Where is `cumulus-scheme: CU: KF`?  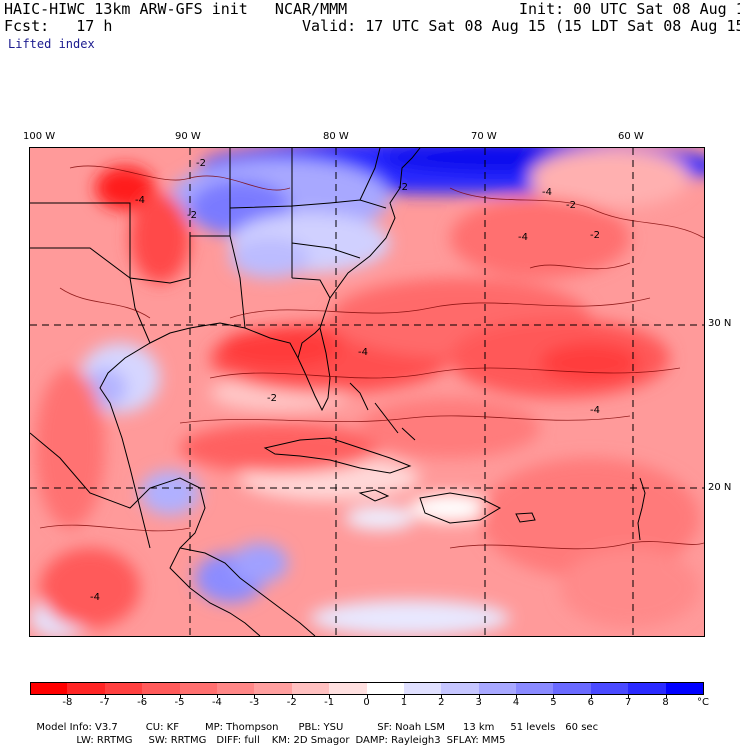 cumulus-scheme: CU: KF is located at coordinates (162, 727).